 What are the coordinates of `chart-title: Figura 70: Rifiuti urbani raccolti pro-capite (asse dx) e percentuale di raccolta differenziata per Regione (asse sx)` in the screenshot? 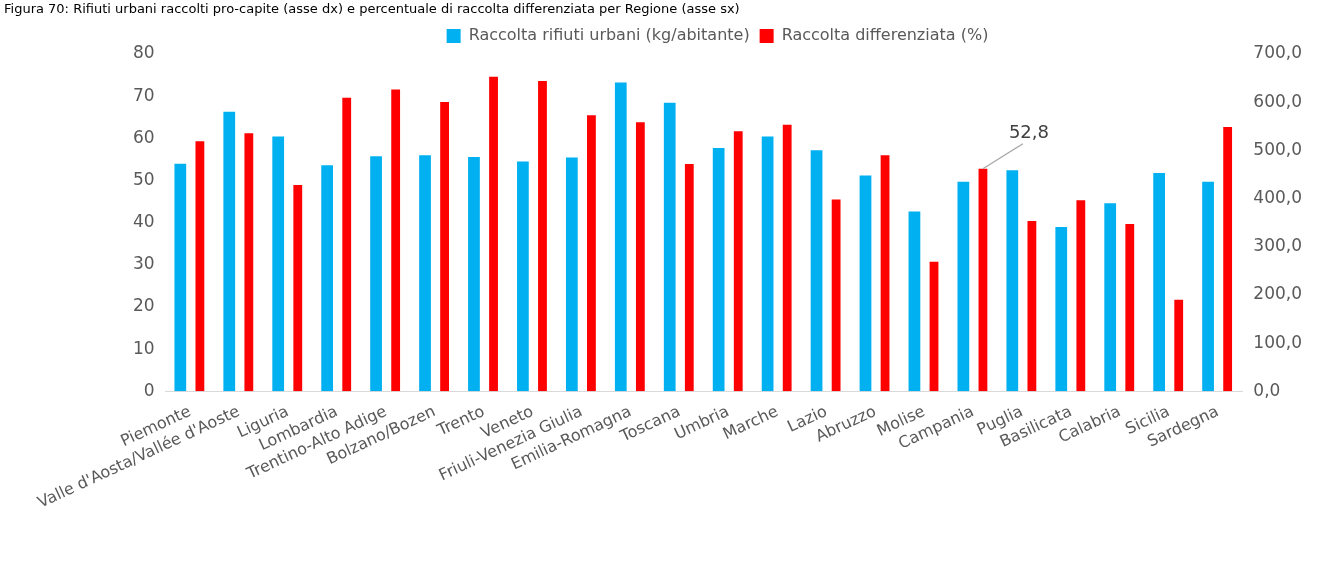 It's located at (372, 9).